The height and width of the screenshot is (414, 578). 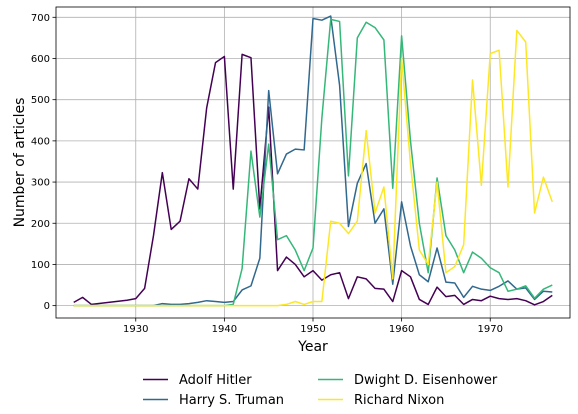 I want to click on legend-label-adolf-hitler: Adolf Hitler, so click(x=215, y=380).